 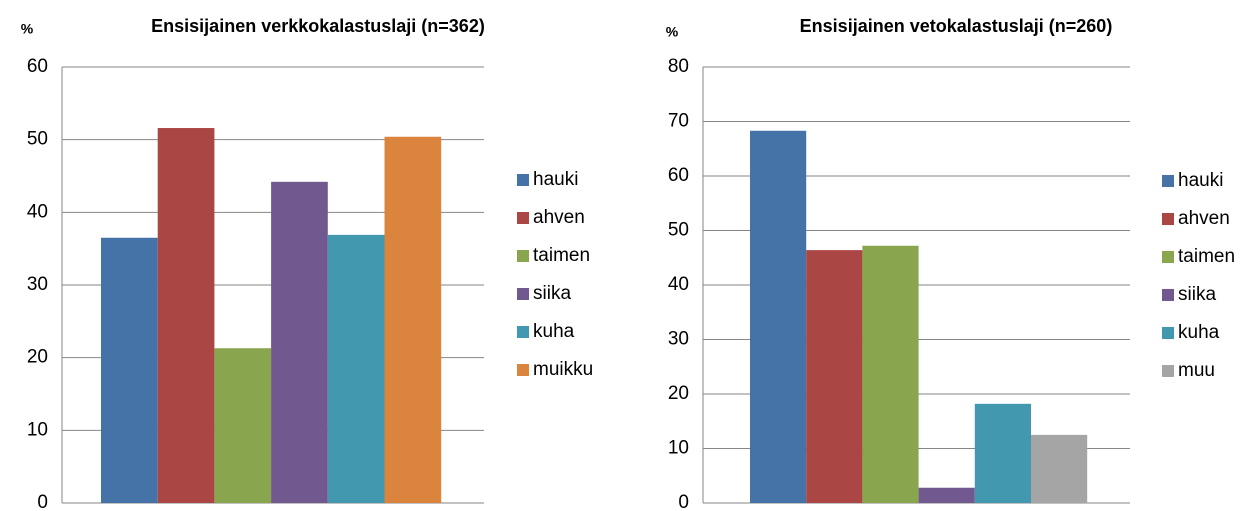 I want to click on legend-label: muikku, so click(x=563, y=369).